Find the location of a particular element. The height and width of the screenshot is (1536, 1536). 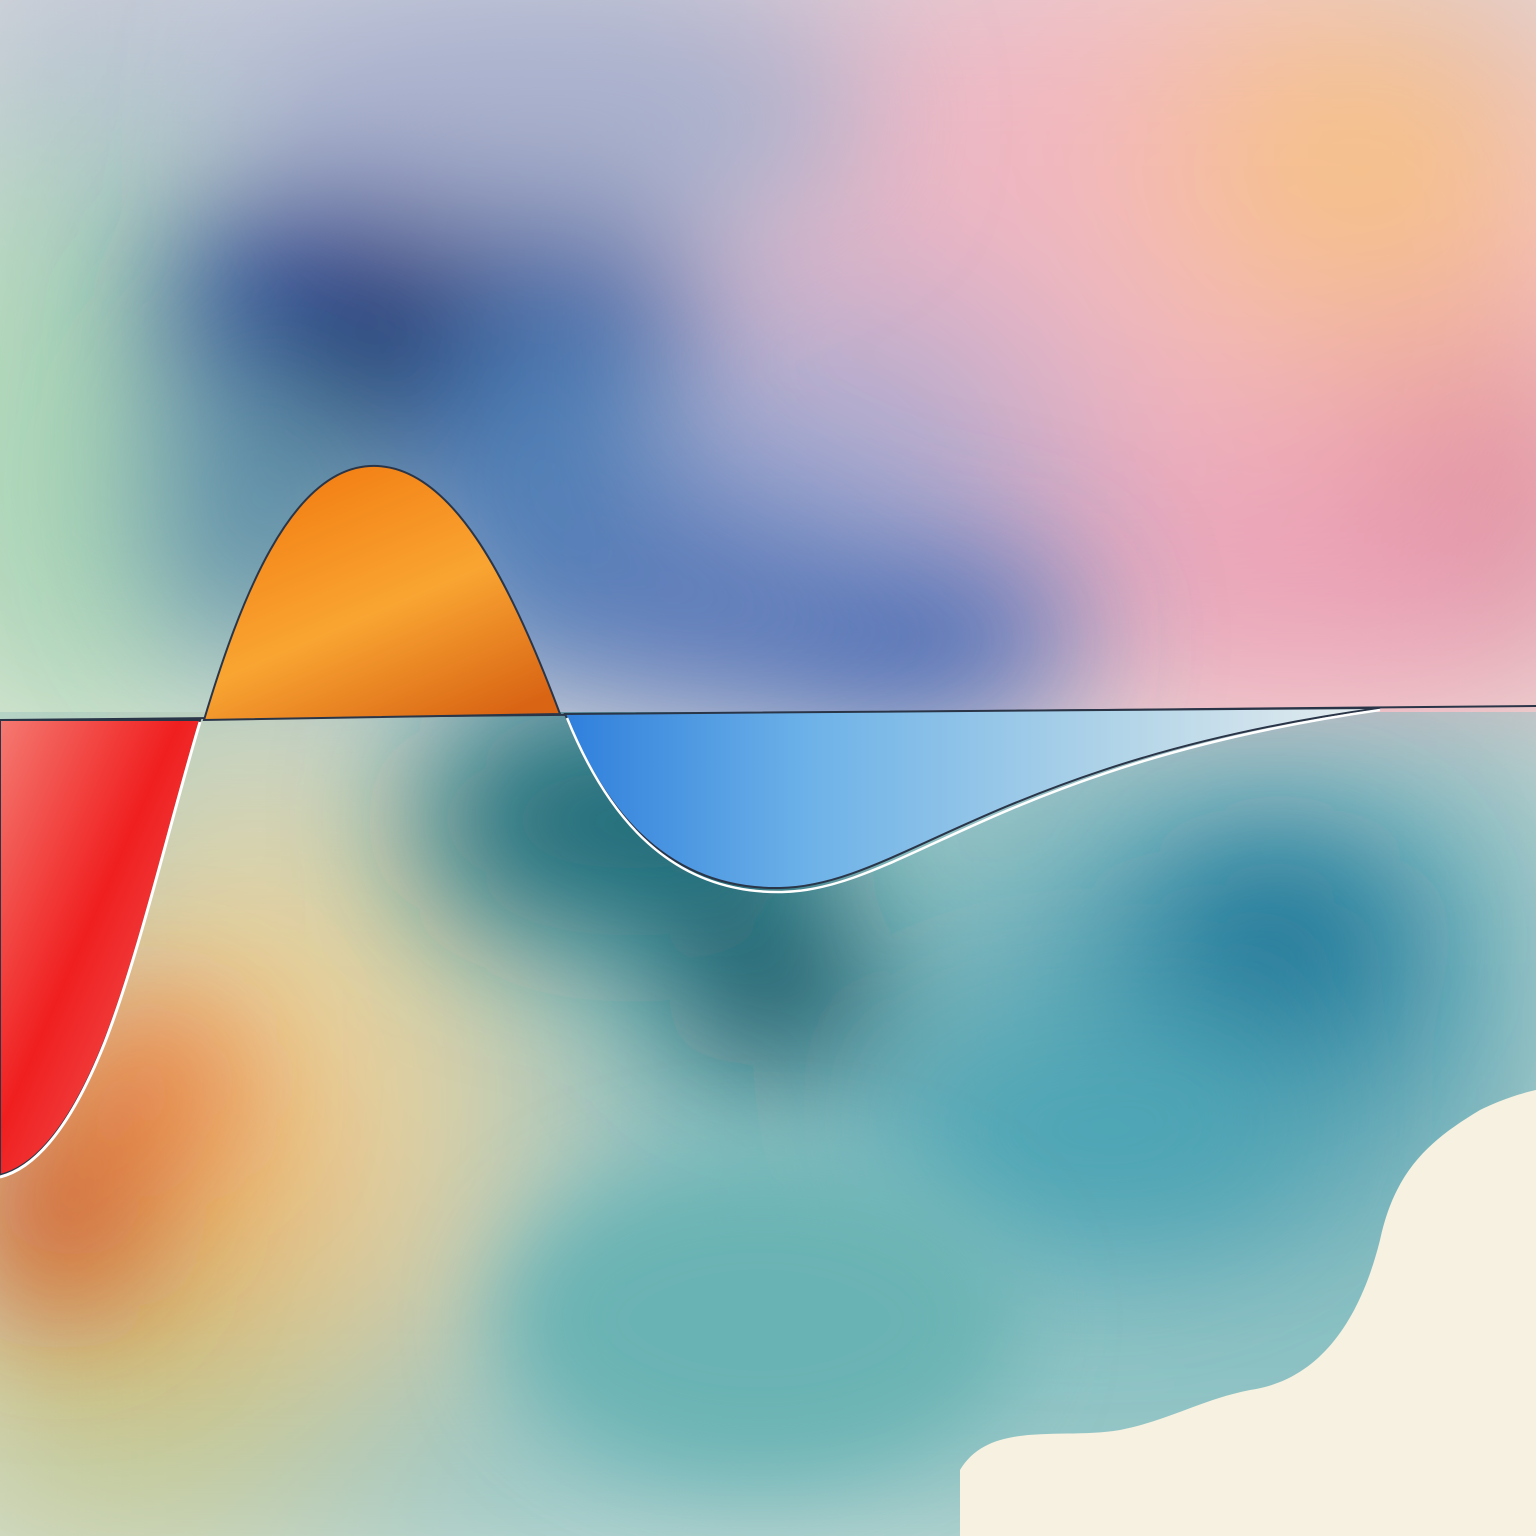

orange-crest is located at coordinates (382, 593).